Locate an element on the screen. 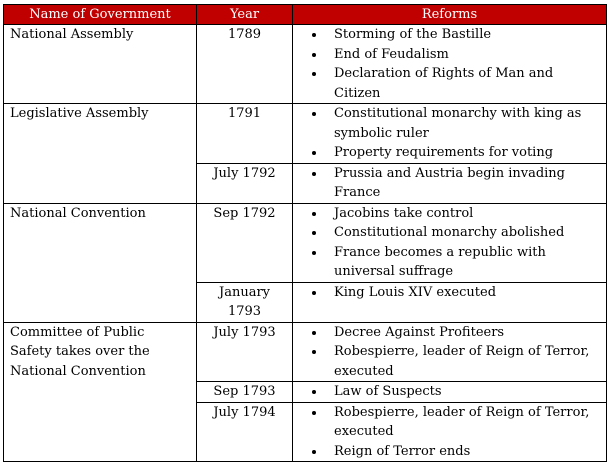 The image size is (612, 462). year-cell: July 1792 is located at coordinates (244, 183).